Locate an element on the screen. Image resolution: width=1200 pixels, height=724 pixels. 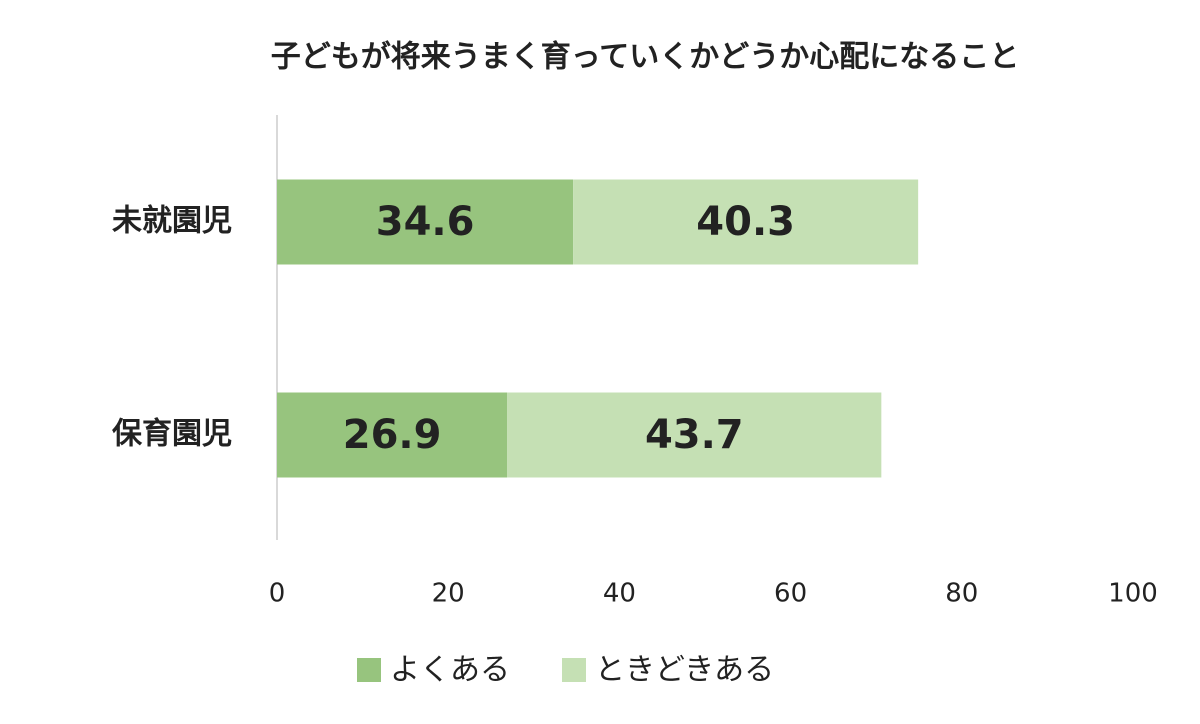
data-label: 26.9 is located at coordinates (392, 435).